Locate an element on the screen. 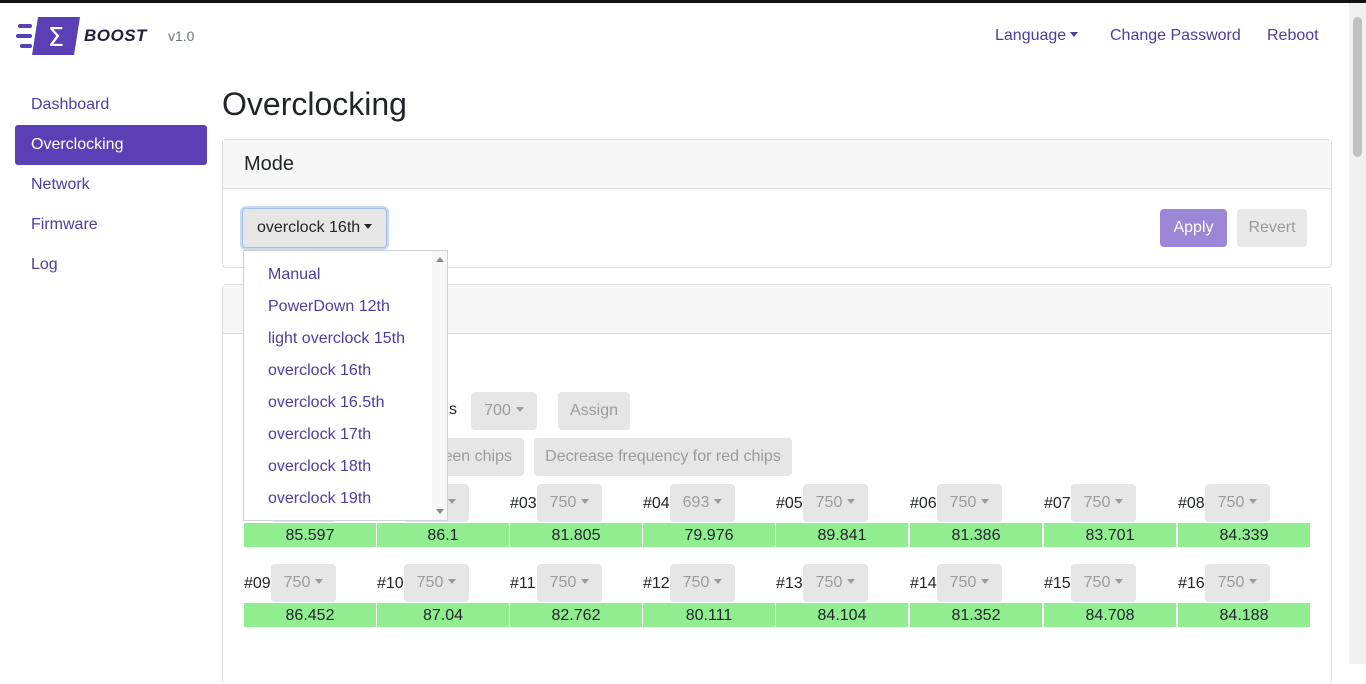 The image size is (1366, 684). chip-temperature-value: 87.04 is located at coordinates (443, 615).